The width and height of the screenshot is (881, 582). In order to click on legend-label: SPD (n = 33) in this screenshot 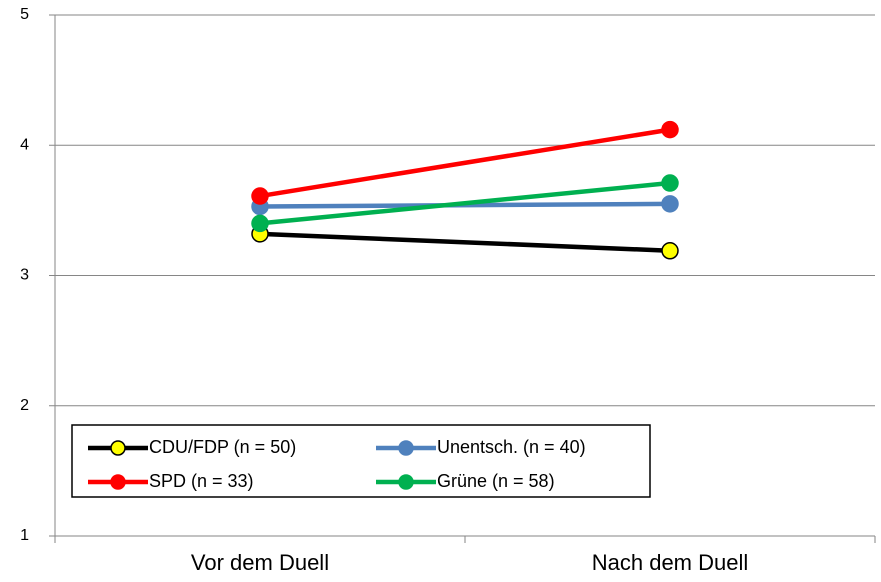, I will do `click(201, 481)`.